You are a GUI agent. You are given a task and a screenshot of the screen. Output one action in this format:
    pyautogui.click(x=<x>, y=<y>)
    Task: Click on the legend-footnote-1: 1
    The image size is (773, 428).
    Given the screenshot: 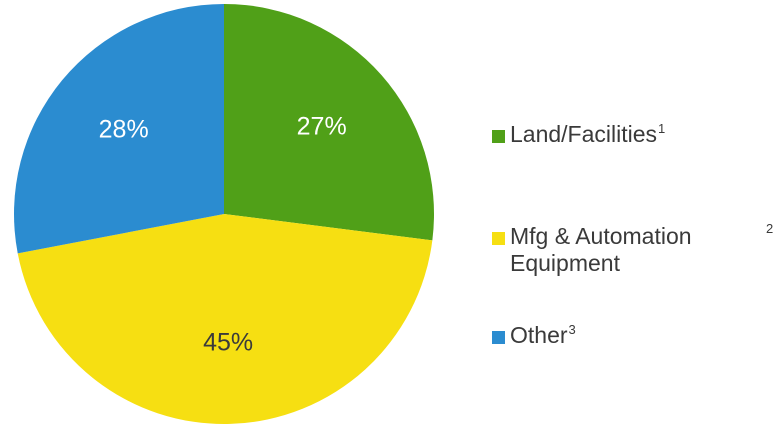 What is the action you would take?
    pyautogui.click(x=662, y=128)
    